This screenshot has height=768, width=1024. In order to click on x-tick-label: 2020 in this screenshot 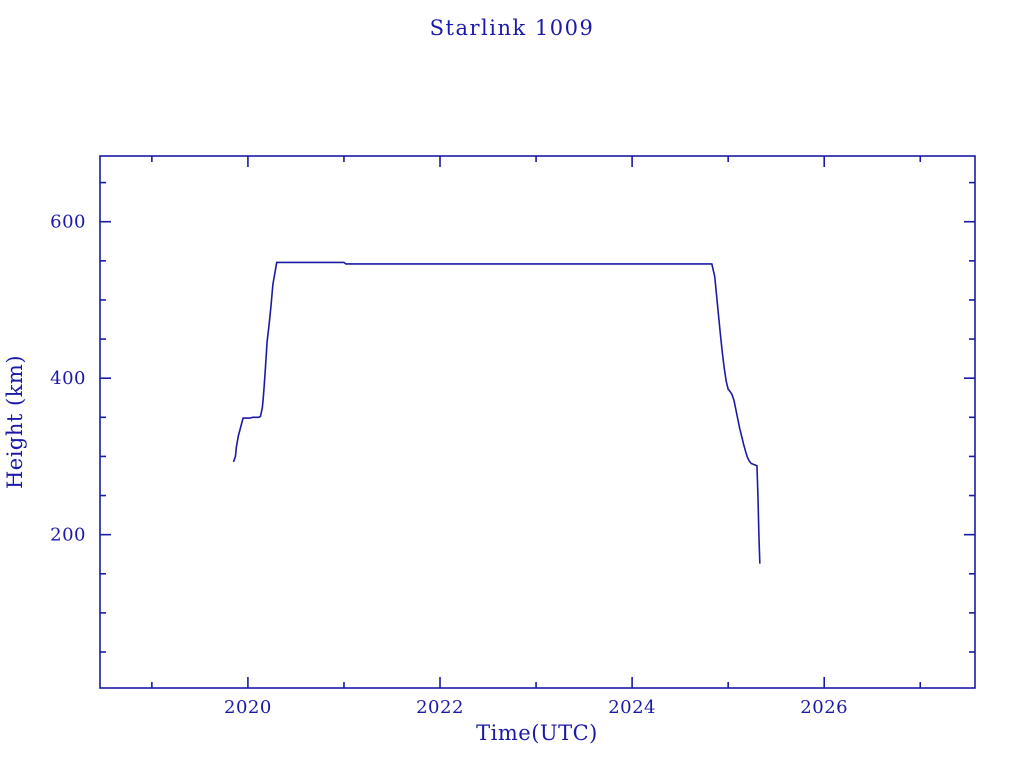, I will do `click(248, 707)`.